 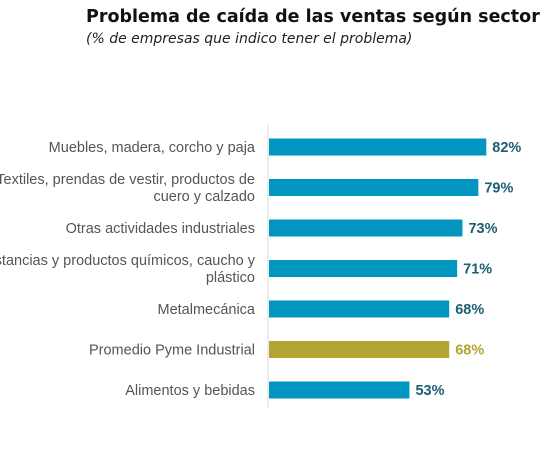 I want to click on category-label: Promedio Pyme Industrial, so click(x=172, y=351).